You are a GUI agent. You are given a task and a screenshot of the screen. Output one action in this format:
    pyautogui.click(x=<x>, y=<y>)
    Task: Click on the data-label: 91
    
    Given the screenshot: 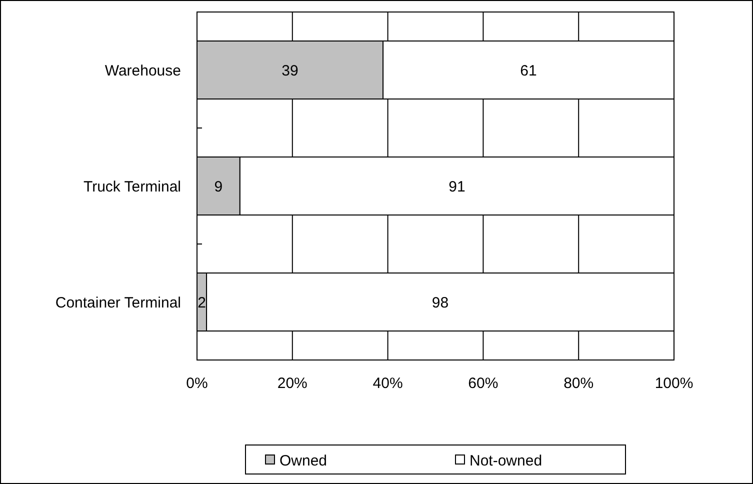 What is the action you would take?
    pyautogui.click(x=457, y=187)
    